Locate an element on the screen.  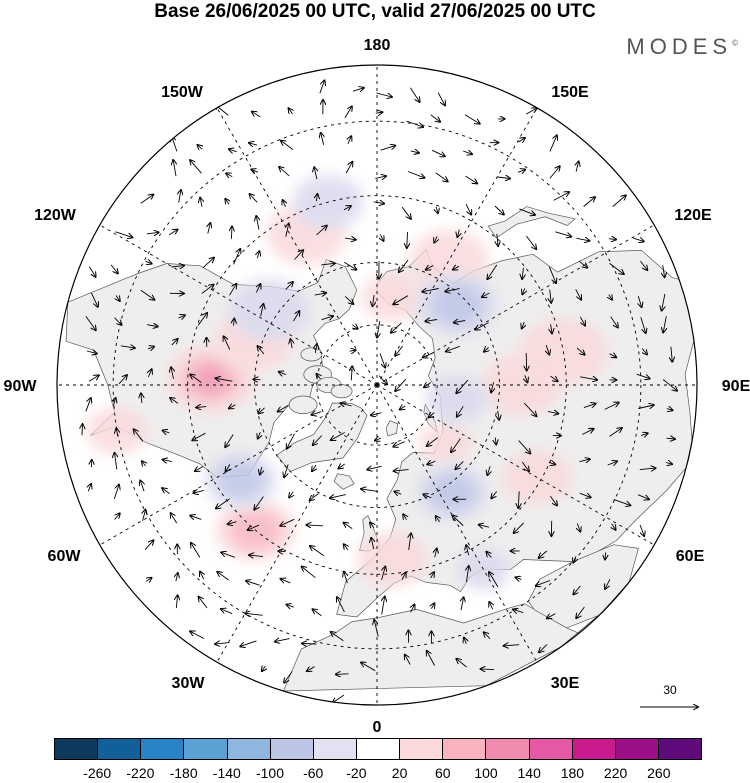
latitude-circle is located at coordinates (377, 385).